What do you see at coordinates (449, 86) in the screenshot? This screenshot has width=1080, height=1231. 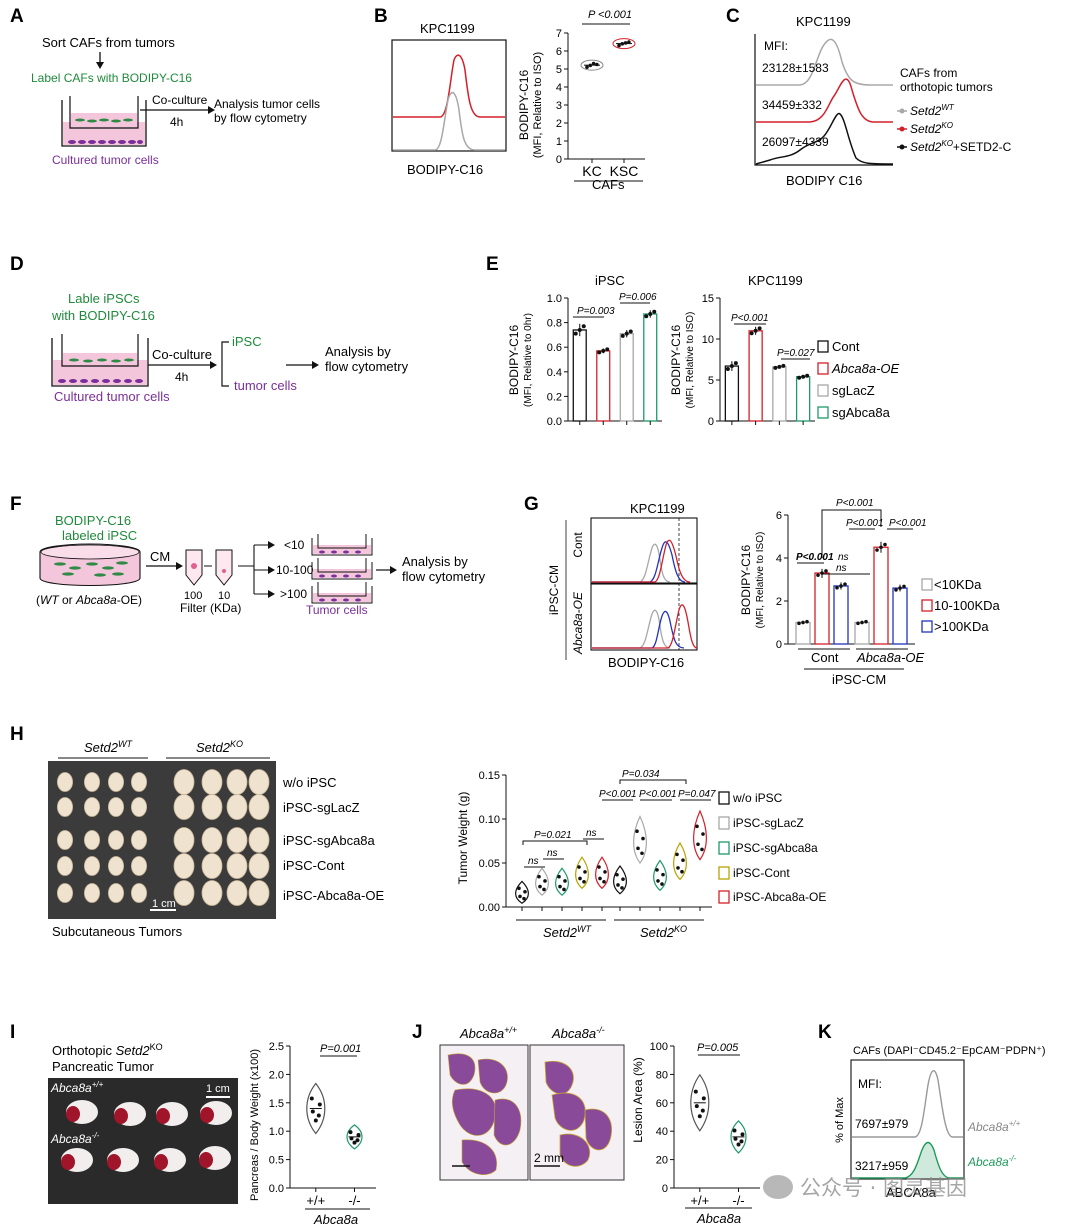 I see `b-hist-red-curve` at bounding box center [449, 86].